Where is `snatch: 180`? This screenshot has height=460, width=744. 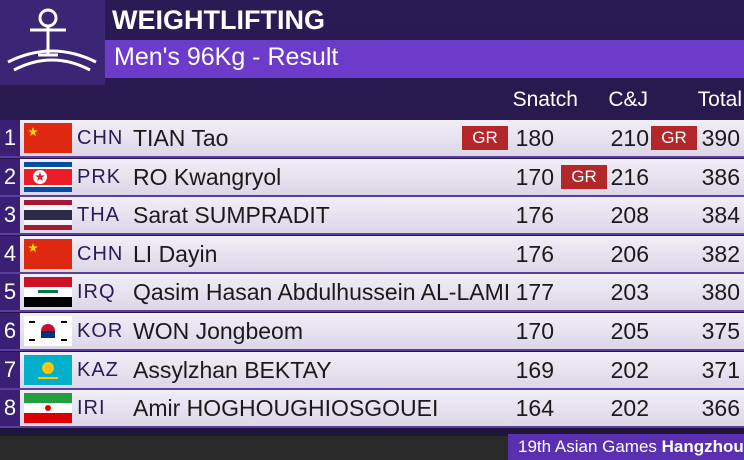
snatch: 180 is located at coordinates (534, 138).